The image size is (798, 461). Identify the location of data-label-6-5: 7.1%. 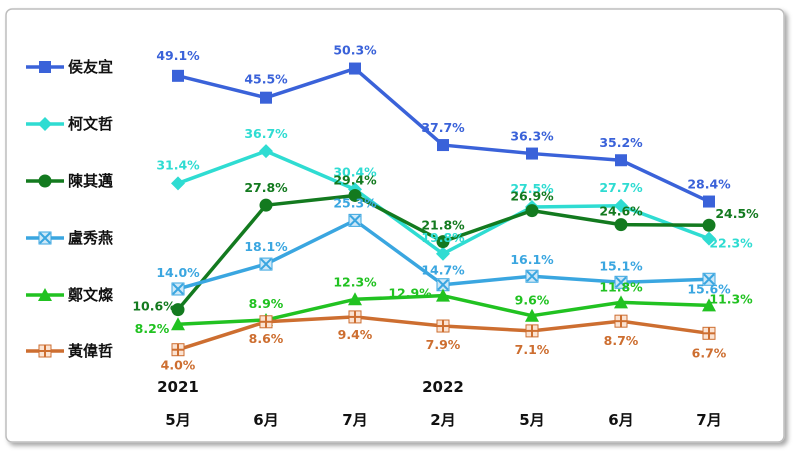
(532, 349).